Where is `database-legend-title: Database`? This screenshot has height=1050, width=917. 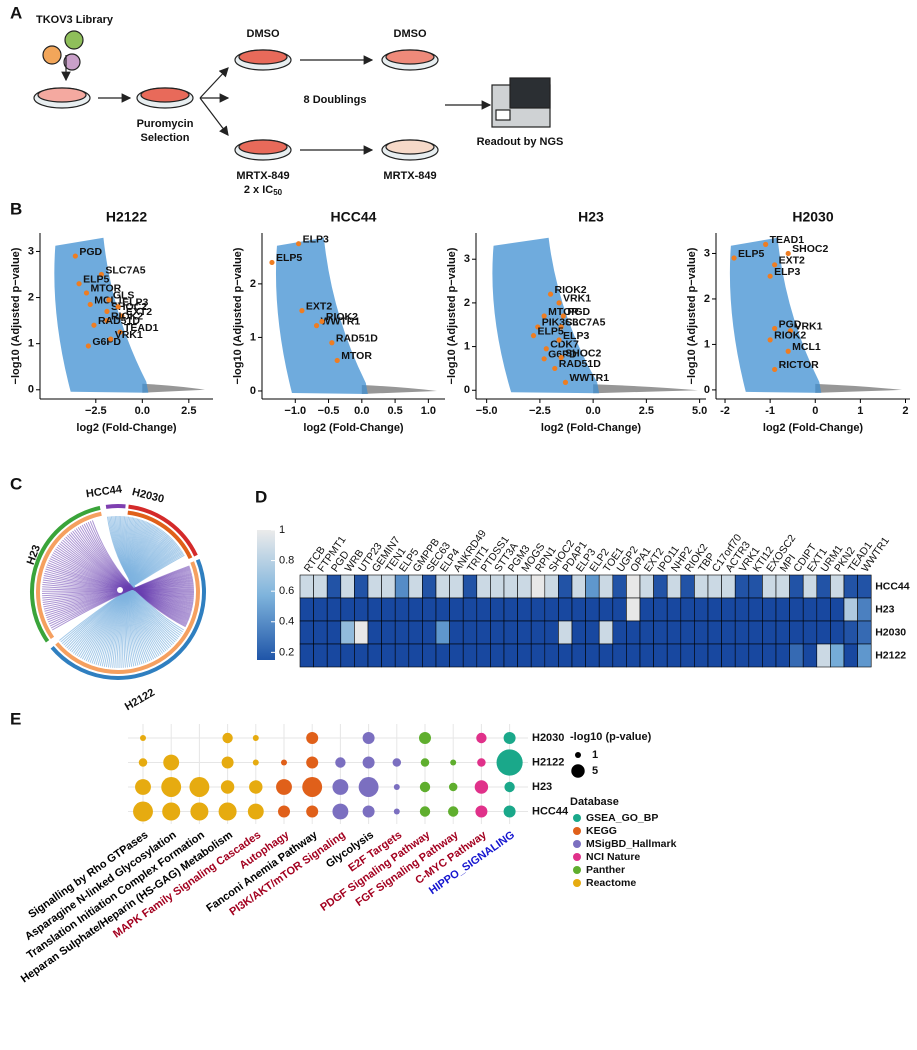 database-legend-title: Database is located at coordinates (594, 802).